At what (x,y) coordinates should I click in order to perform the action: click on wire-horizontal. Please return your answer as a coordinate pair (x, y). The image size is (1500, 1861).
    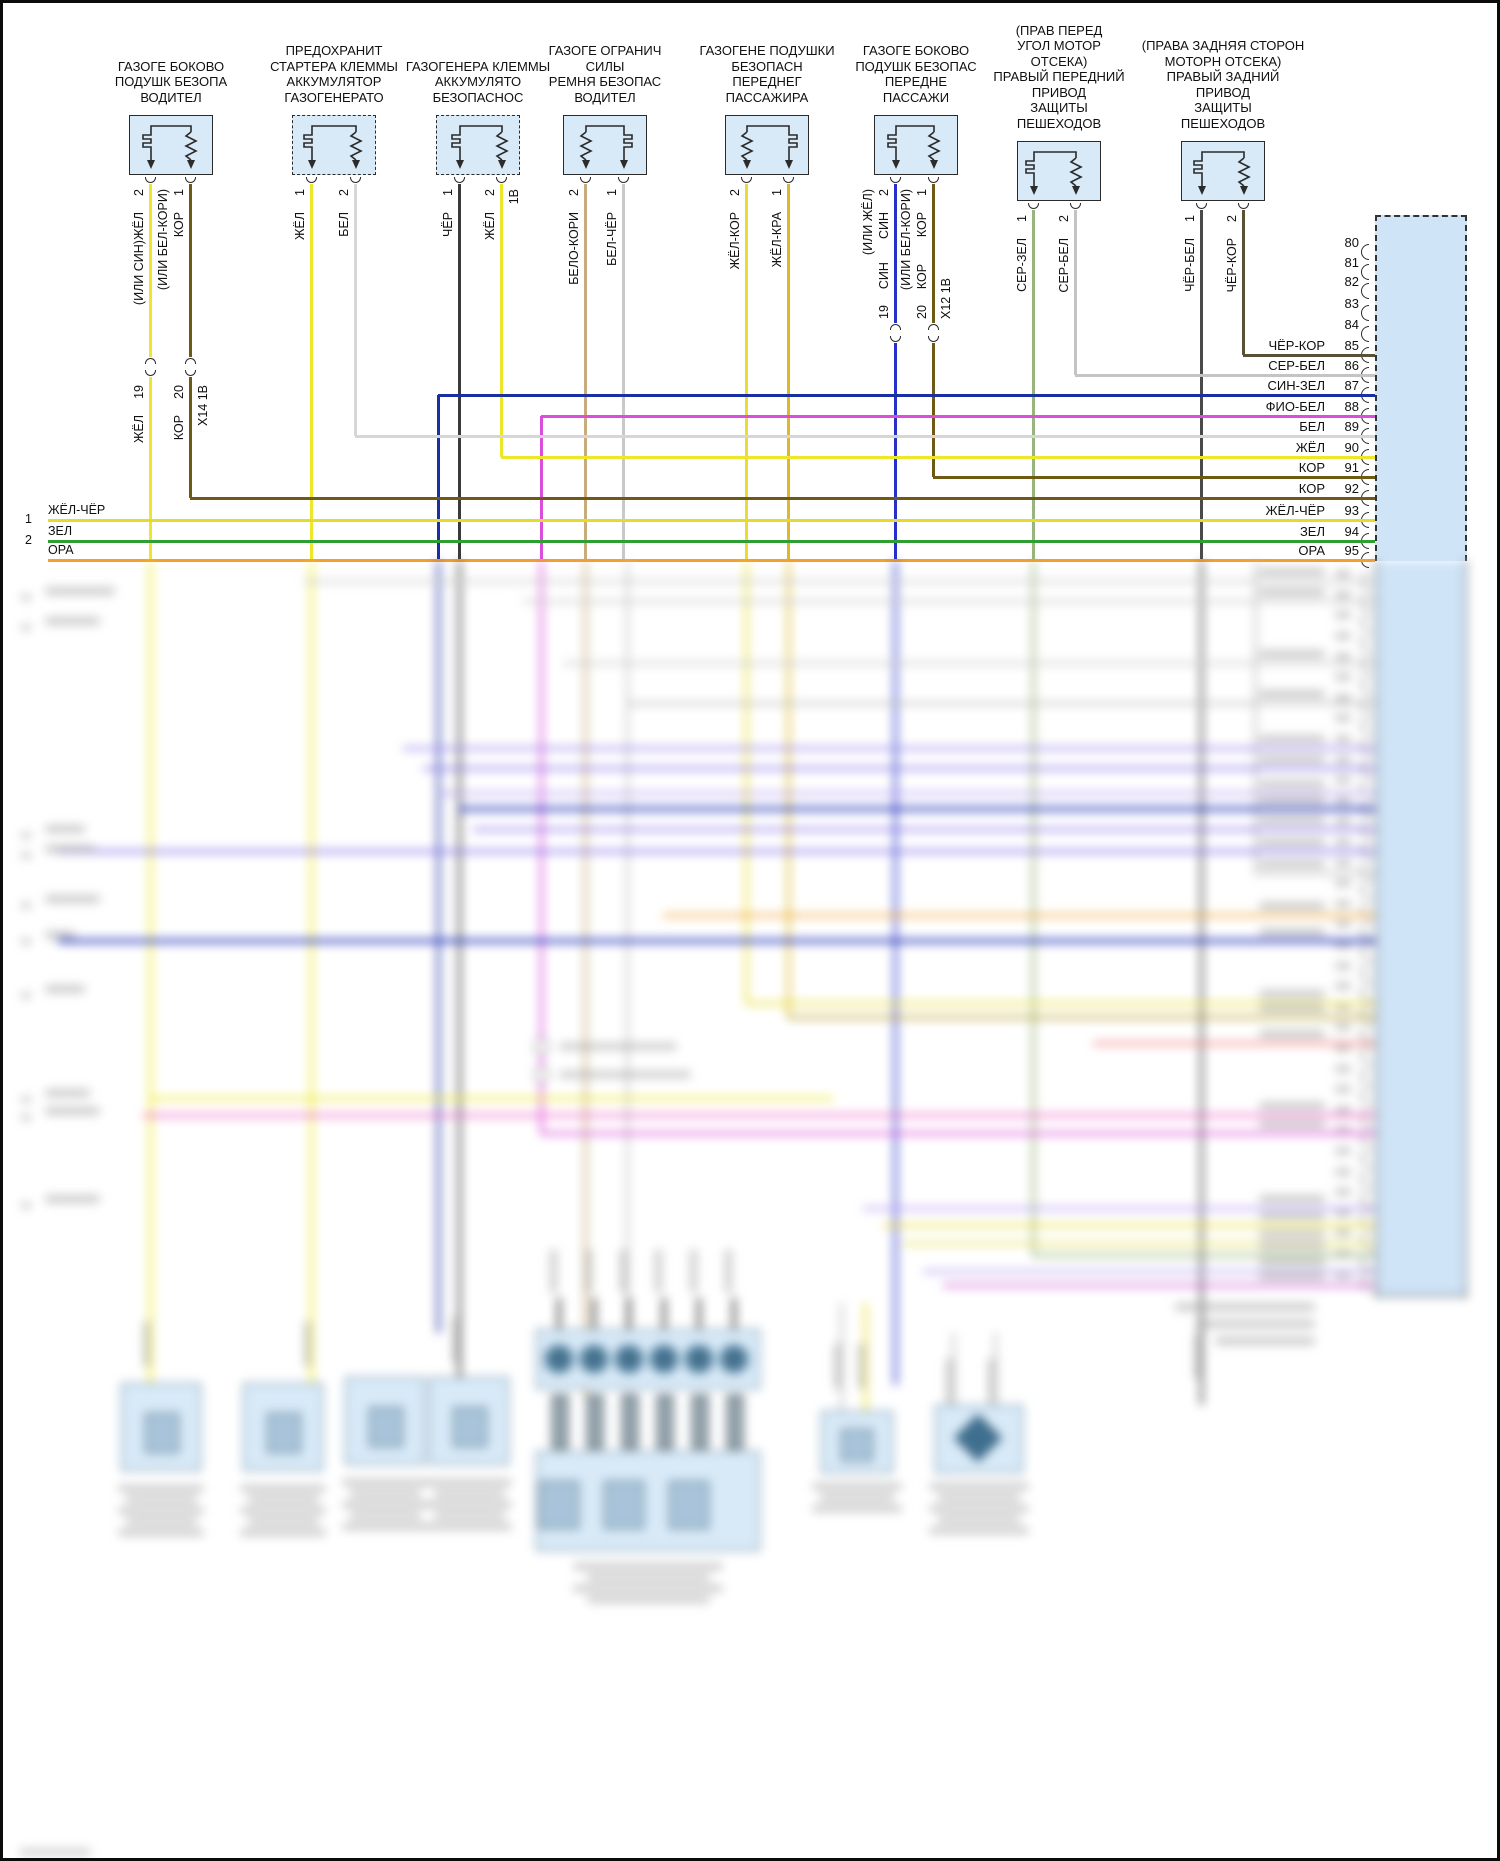
    Looking at the image, I should click on (711, 560).